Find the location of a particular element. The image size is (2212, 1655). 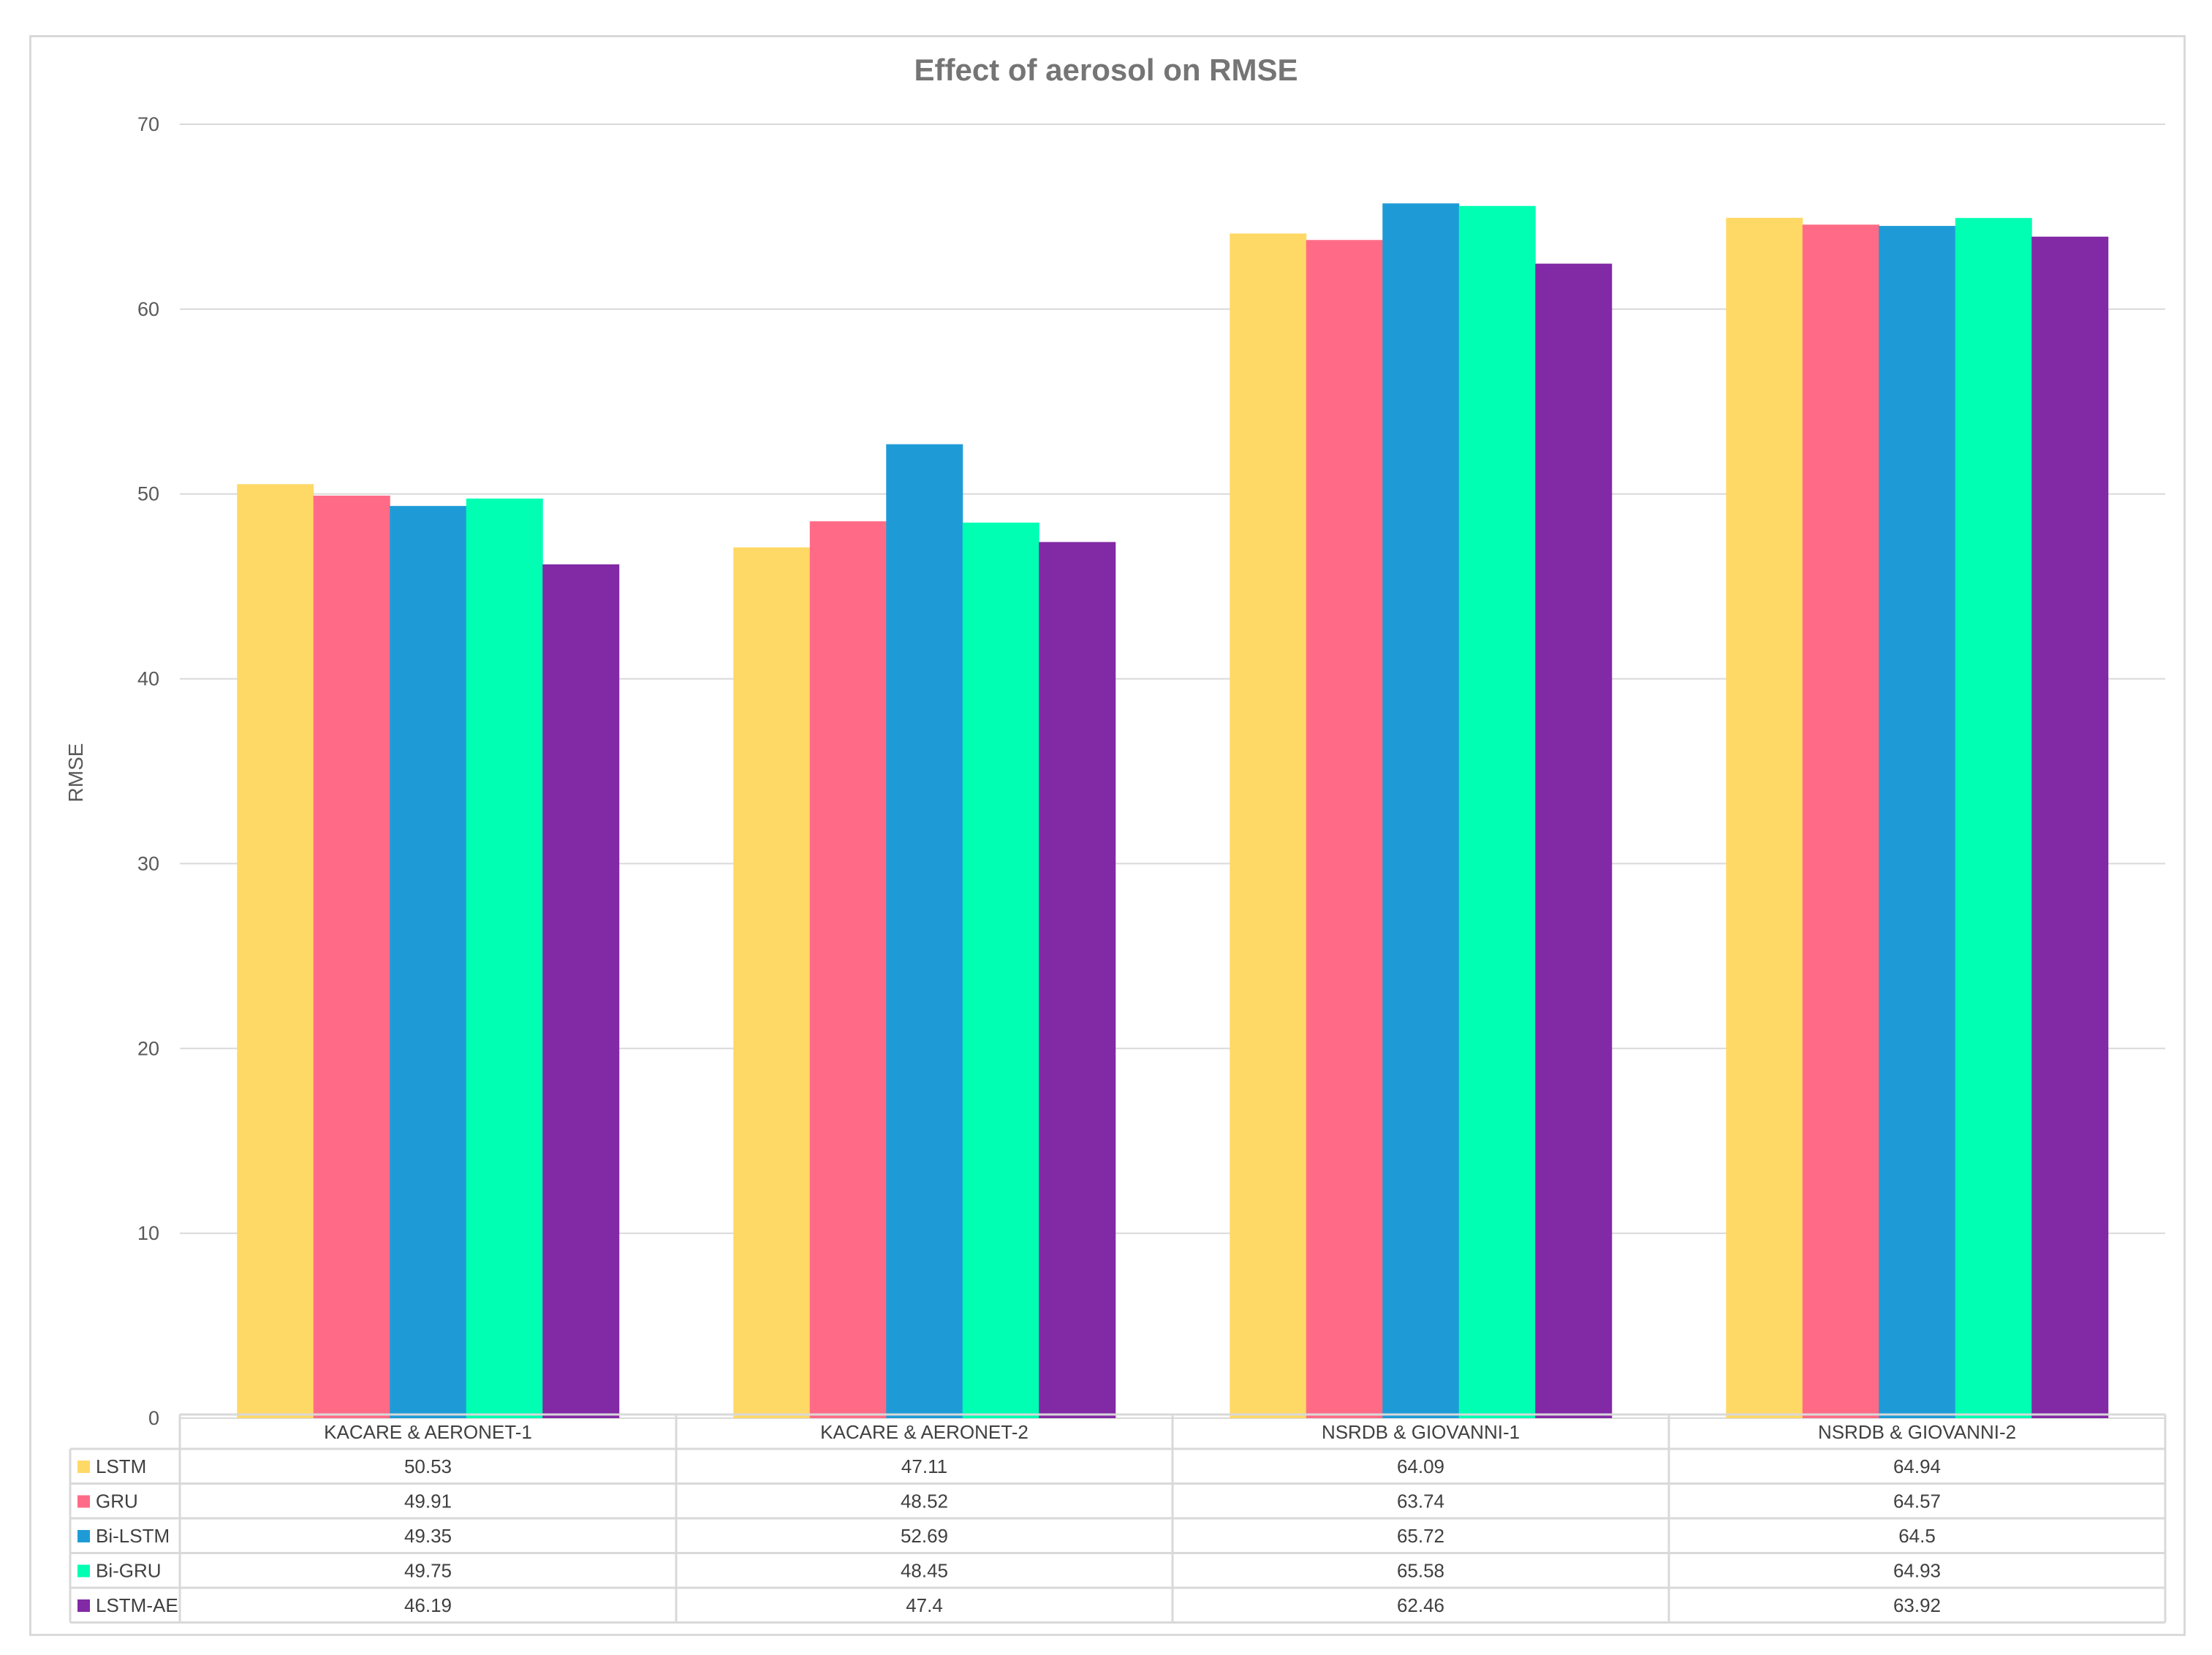

legend-key-bi-gru is located at coordinates (83, 1571).